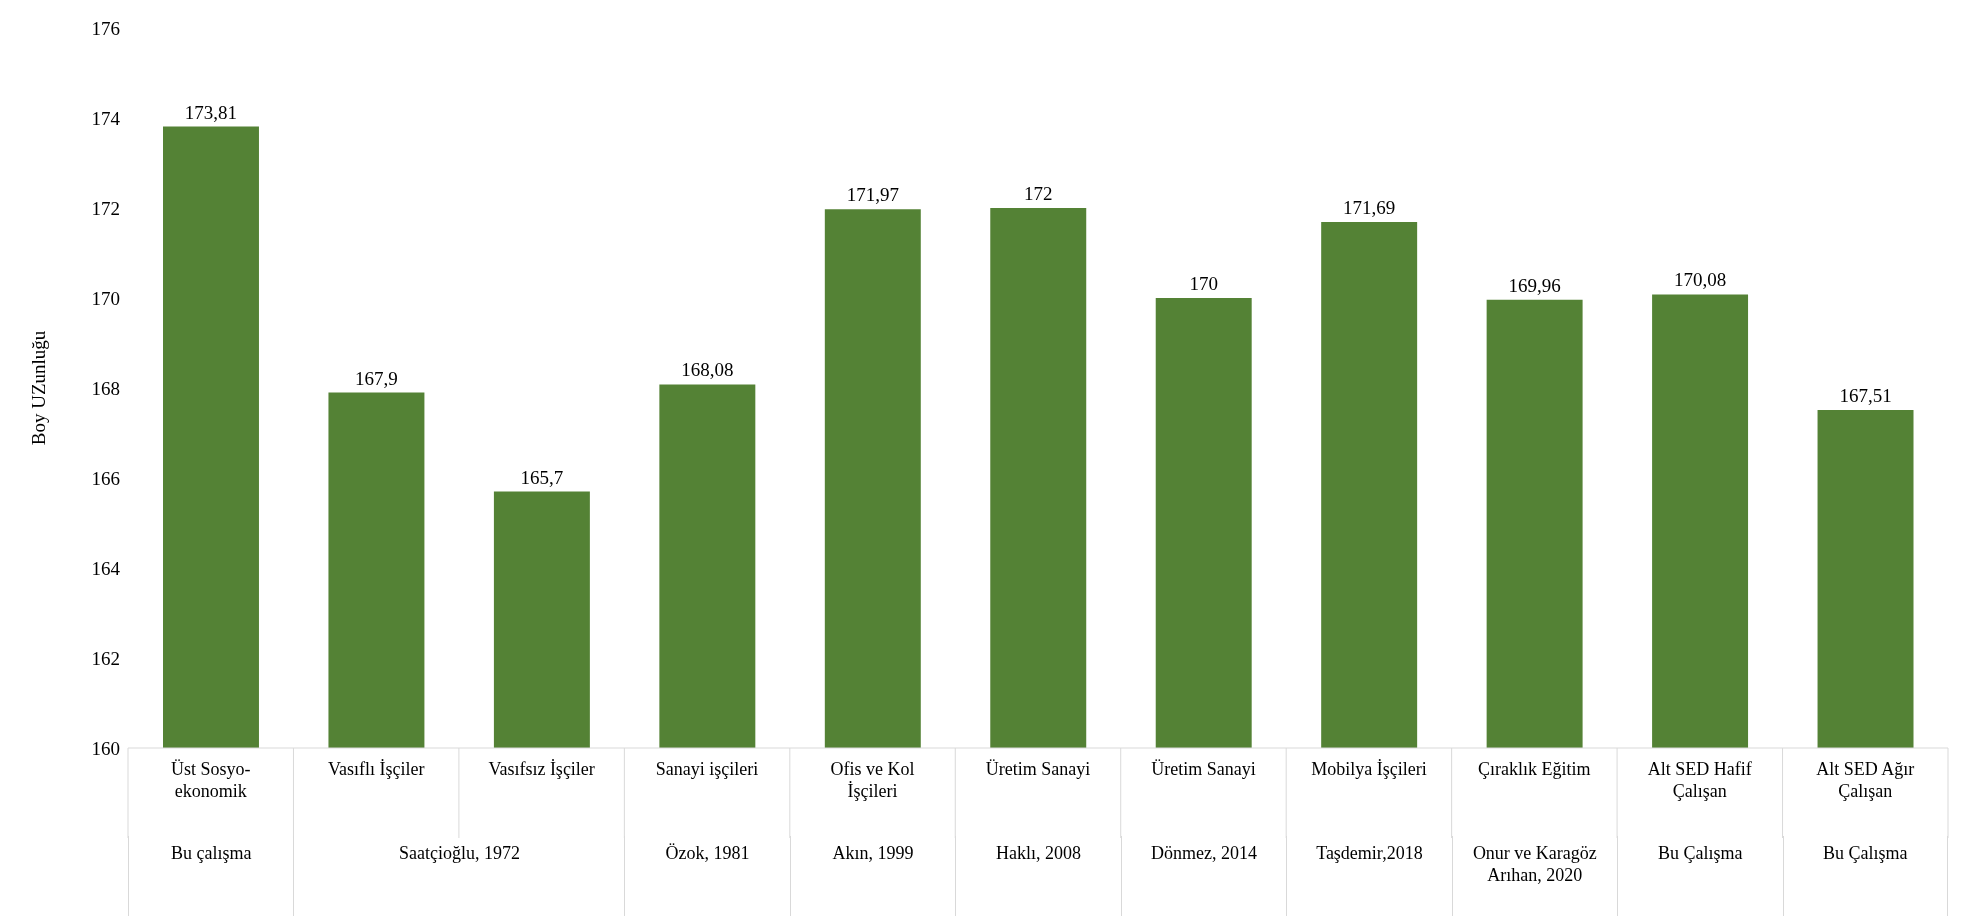  What do you see at coordinates (105, 388) in the screenshot?
I see `y-tick-label: 168` at bounding box center [105, 388].